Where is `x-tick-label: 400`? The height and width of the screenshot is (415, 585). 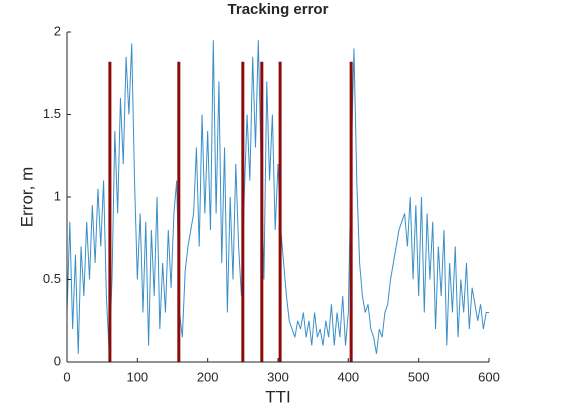 x-tick-label: 400 is located at coordinates (348, 376).